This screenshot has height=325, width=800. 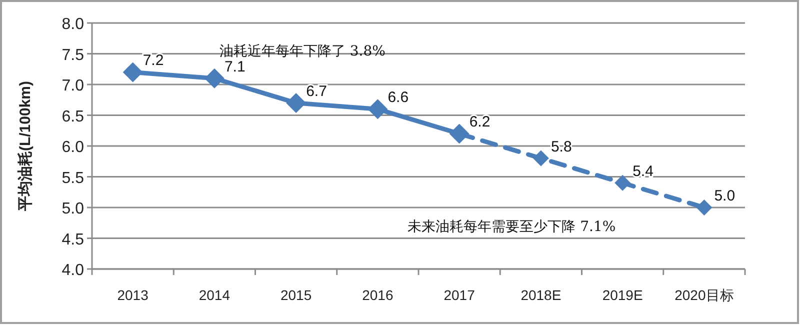 What do you see at coordinates (73, 270) in the screenshot?
I see `y-tick-label: 4.0` at bounding box center [73, 270].